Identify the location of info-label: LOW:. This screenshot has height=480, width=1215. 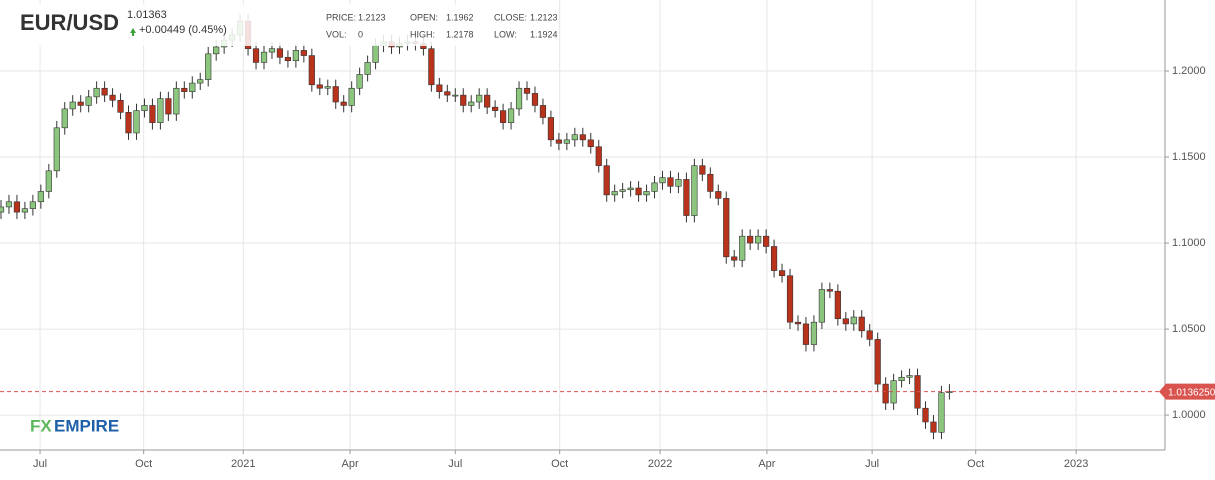
(505, 34).